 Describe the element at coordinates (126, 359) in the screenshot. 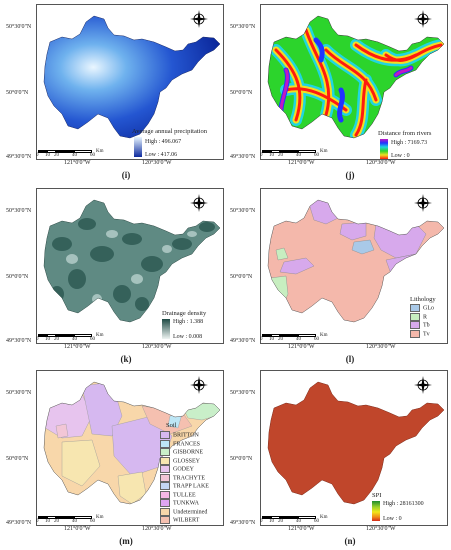

I see `panel-caption: (k)` at that location.